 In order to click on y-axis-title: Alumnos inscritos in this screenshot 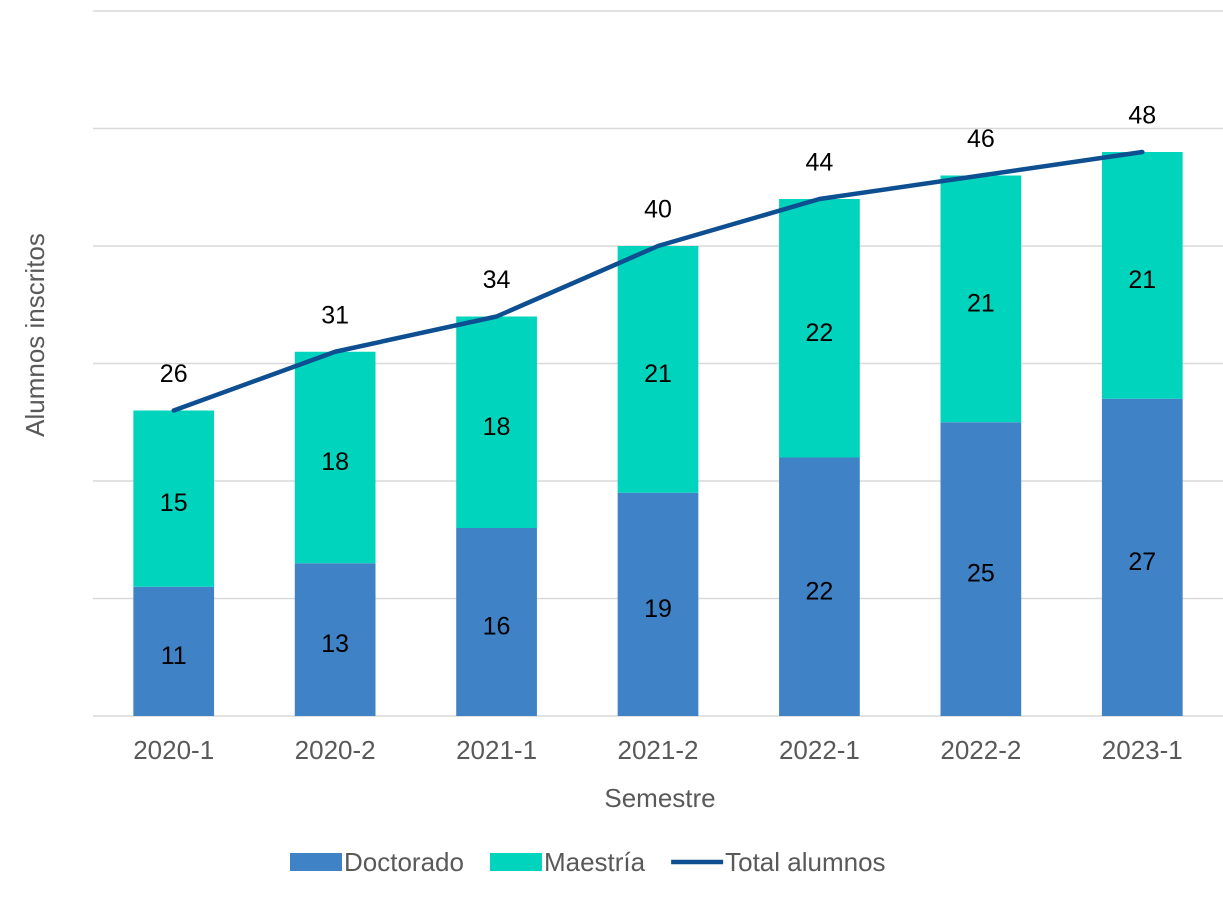, I will do `click(35, 335)`.